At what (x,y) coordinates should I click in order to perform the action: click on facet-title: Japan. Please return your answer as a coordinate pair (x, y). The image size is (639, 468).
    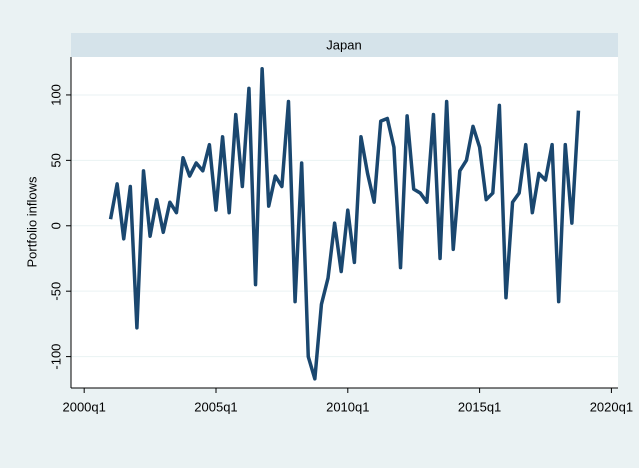
    Looking at the image, I should click on (343, 44).